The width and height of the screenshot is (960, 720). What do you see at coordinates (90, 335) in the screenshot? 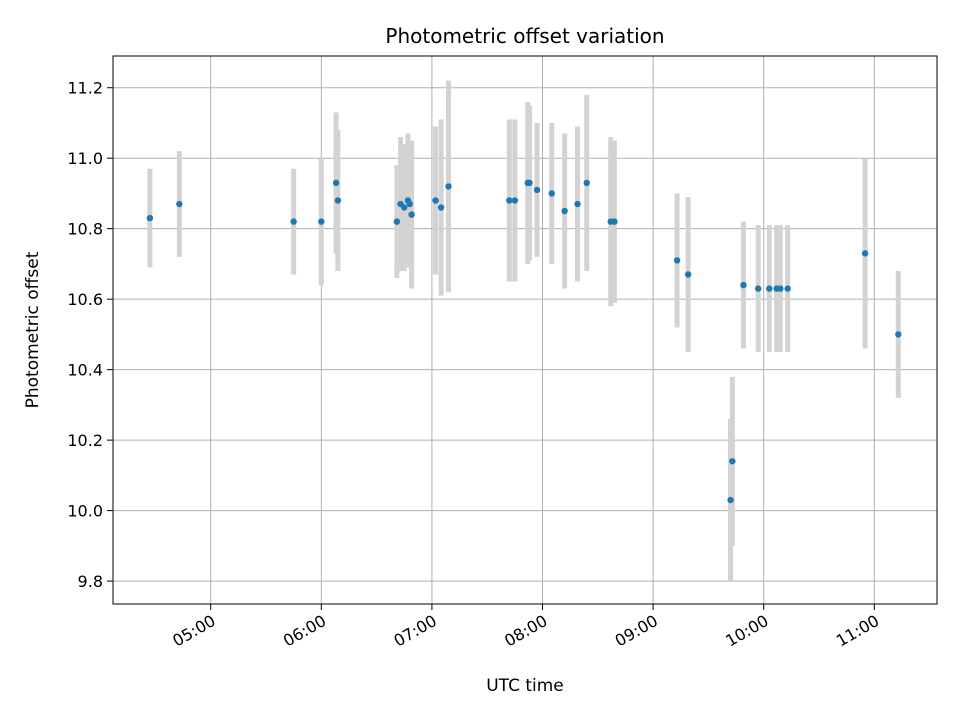
I see `y-axis-ticks: 9.8 10.0 10.2 10.4 10.6 10.8 11.0 11.2` at bounding box center [90, 335].